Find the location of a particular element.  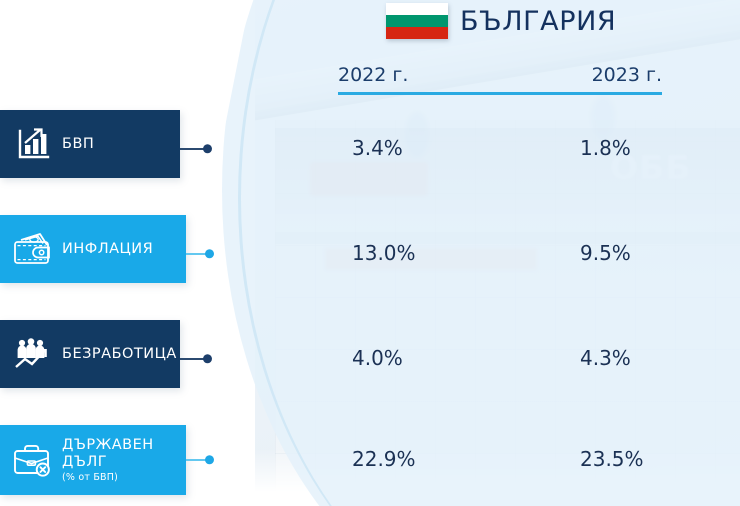

value-inflation-2023: 9.5% is located at coordinates (605, 253).